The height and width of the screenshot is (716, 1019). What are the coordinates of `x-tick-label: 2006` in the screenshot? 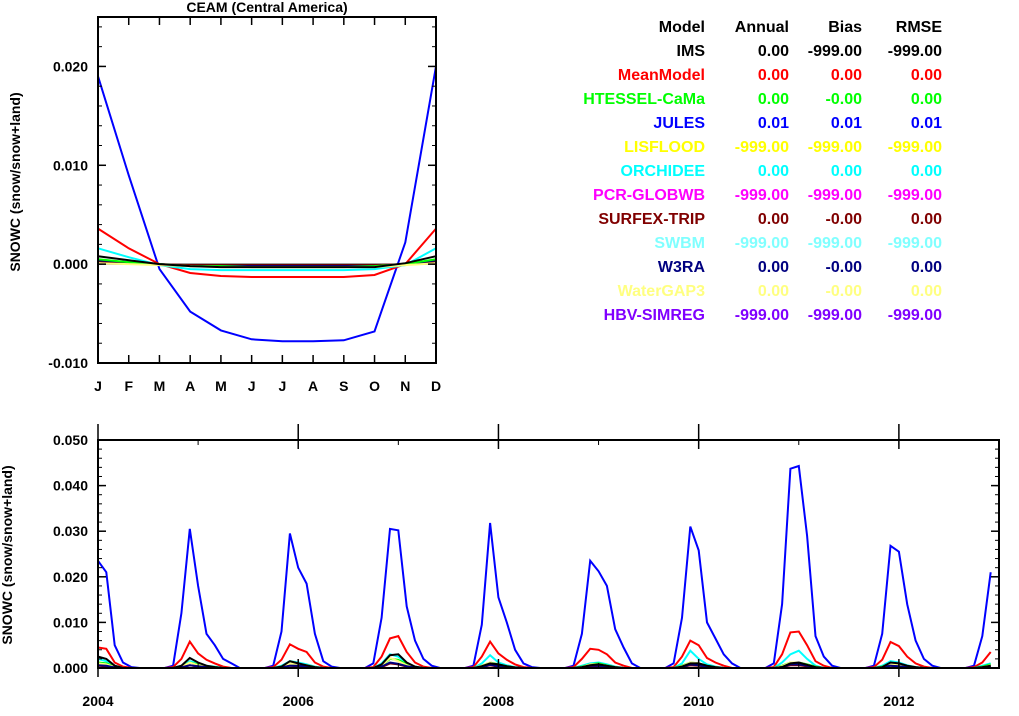 It's located at (298, 701).